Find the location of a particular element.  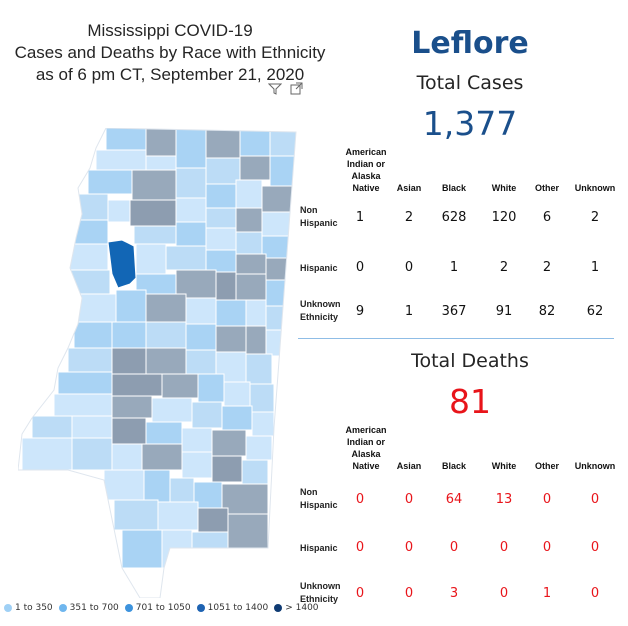

legend-dot is located at coordinates (200, 608).